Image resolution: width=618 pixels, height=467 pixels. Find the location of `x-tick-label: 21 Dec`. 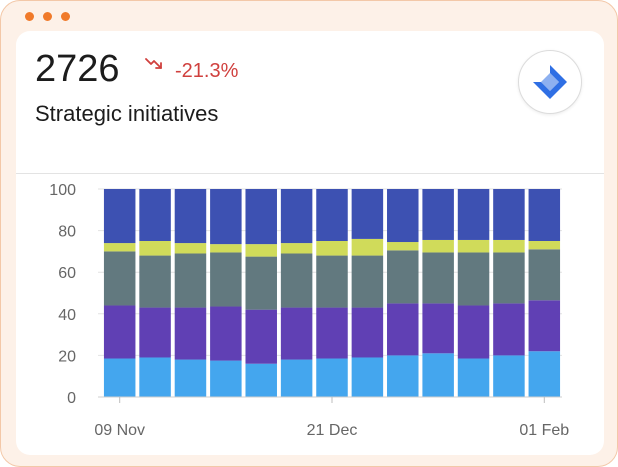

x-tick-label: 21 Dec is located at coordinates (332, 430).